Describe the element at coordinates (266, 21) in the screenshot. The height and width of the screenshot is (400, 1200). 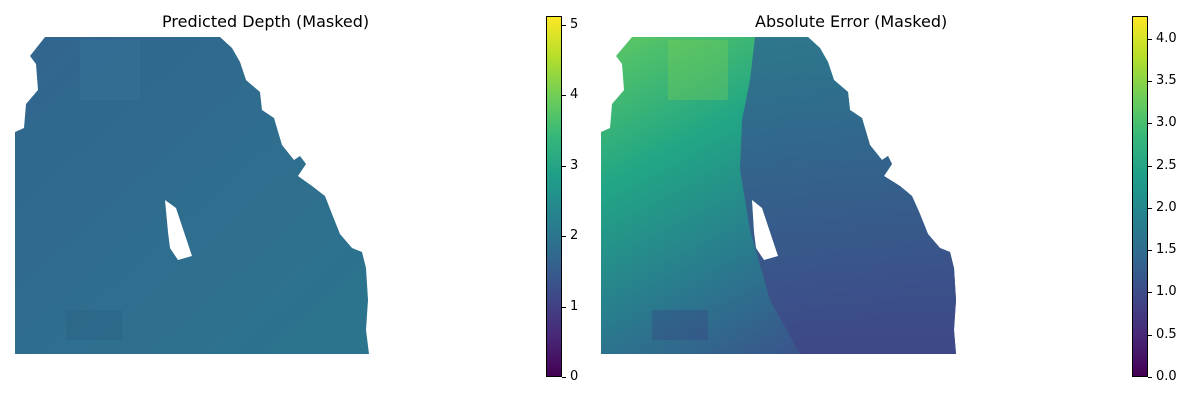
I see `panel-1-title: Predicted Depth (Masked)` at that location.